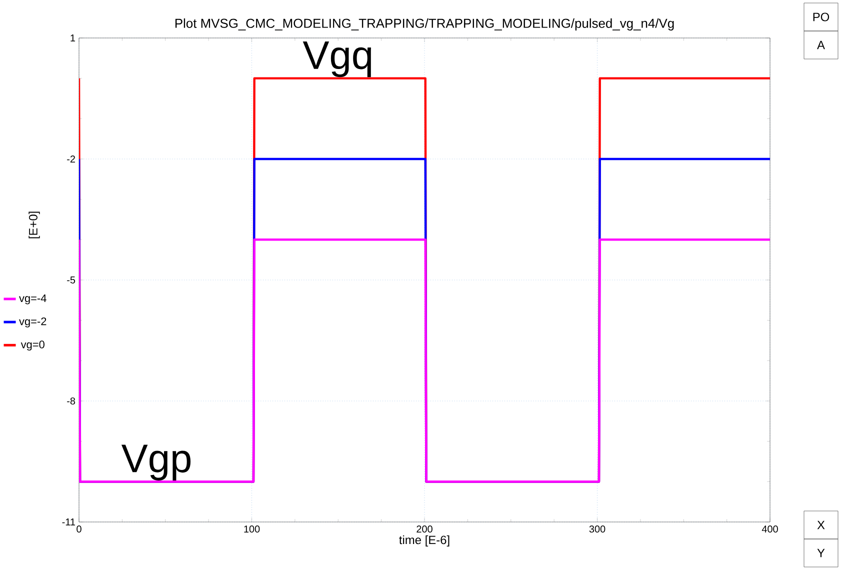  What do you see at coordinates (821, 17) in the screenshot?
I see `text: PO` at bounding box center [821, 17].